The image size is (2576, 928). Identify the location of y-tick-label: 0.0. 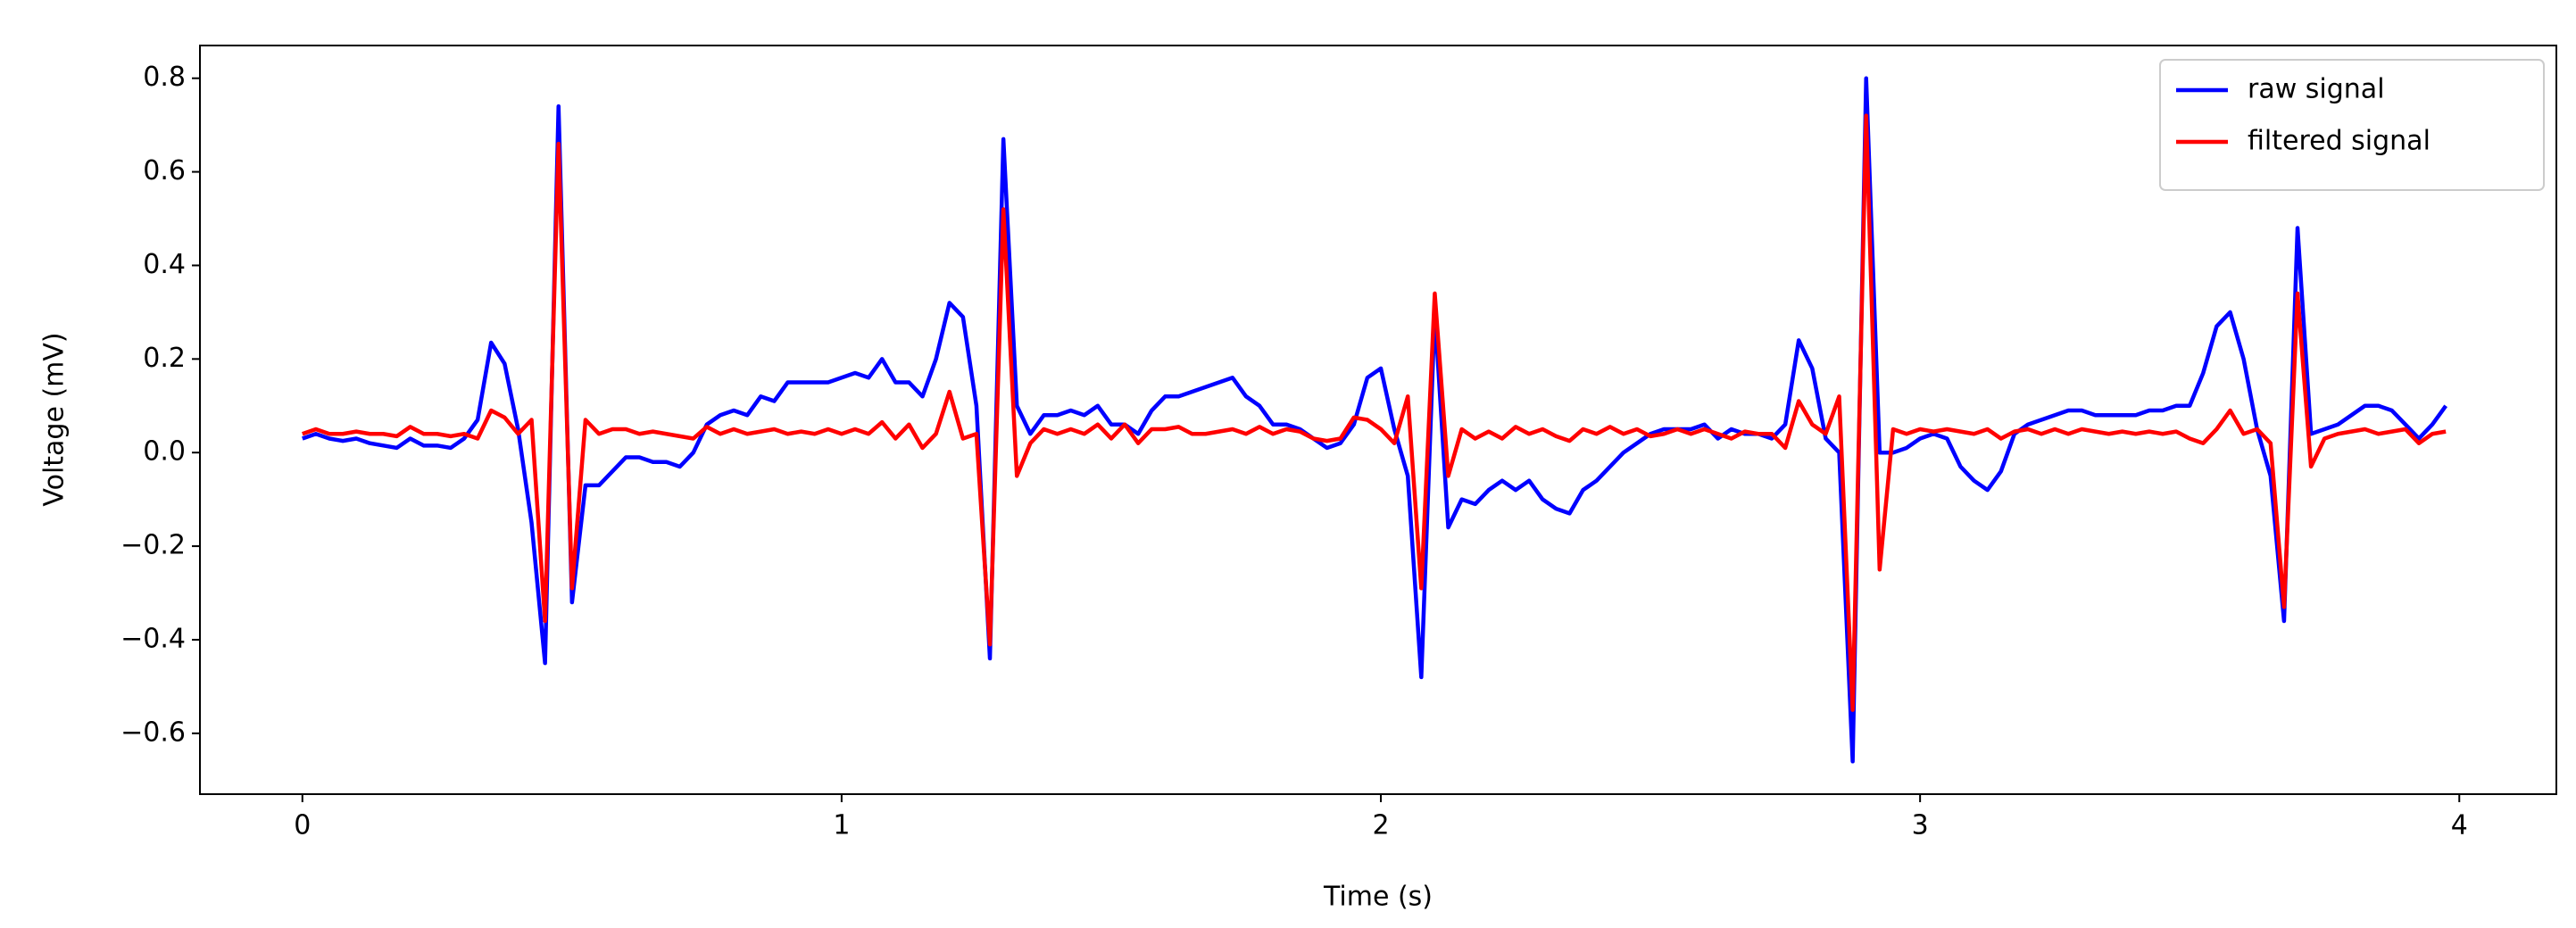
(165, 452).